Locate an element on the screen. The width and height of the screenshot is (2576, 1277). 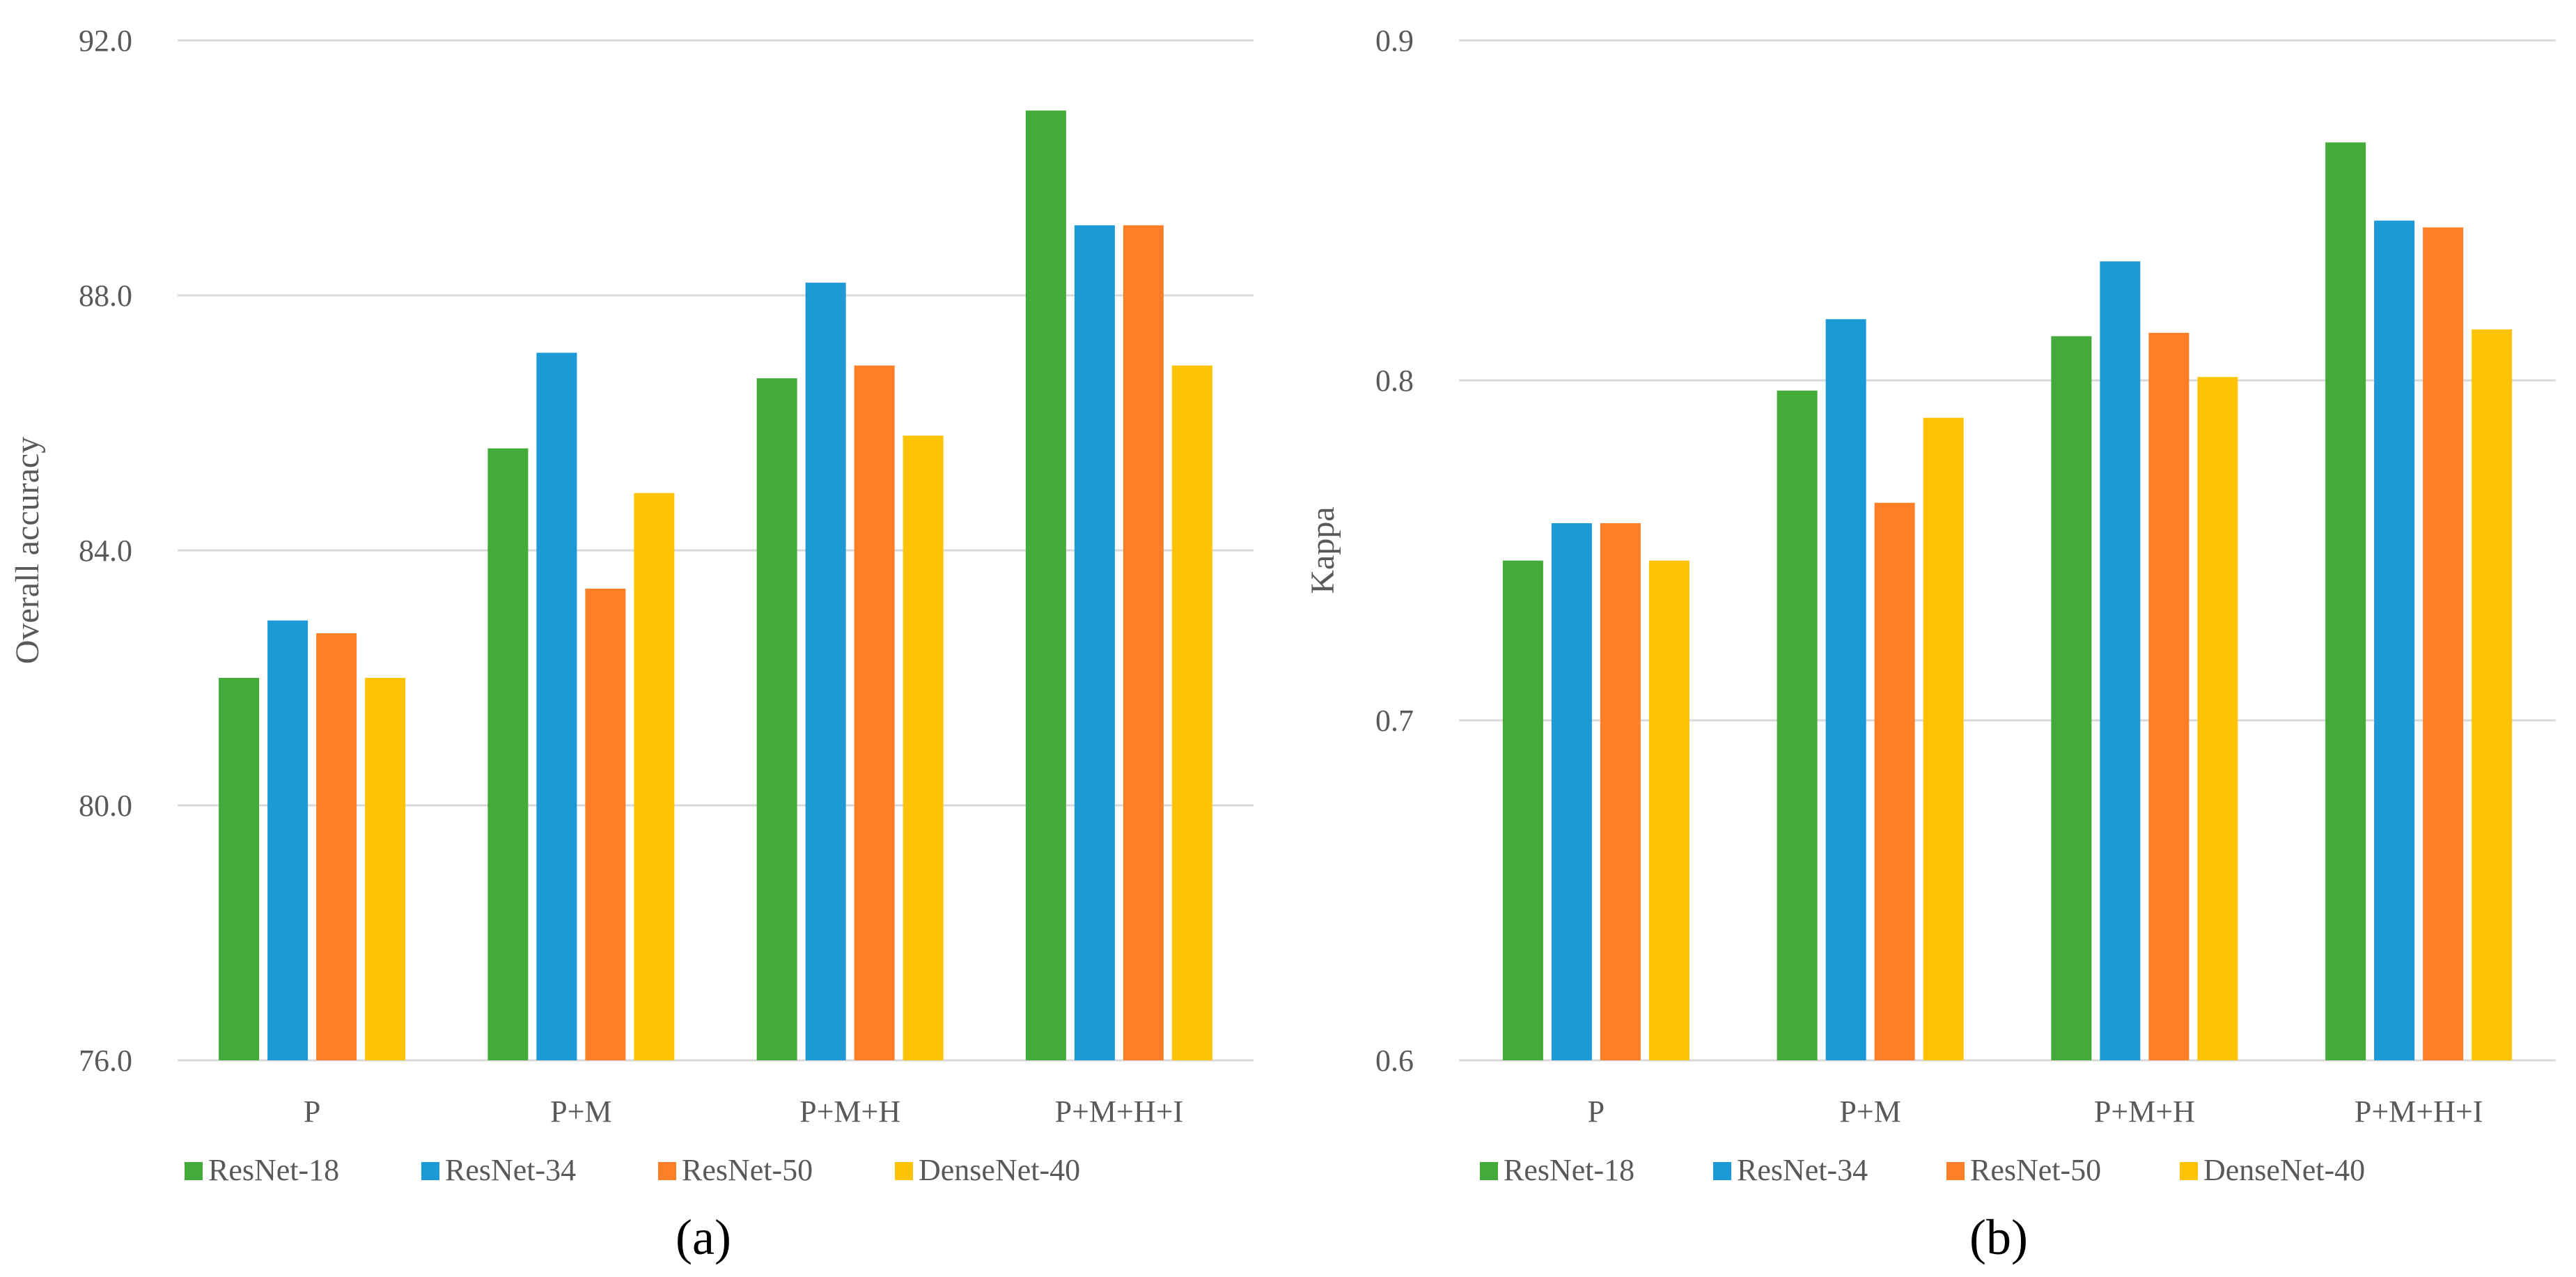
y-tick-label: 76.0 is located at coordinates (105, 1061).